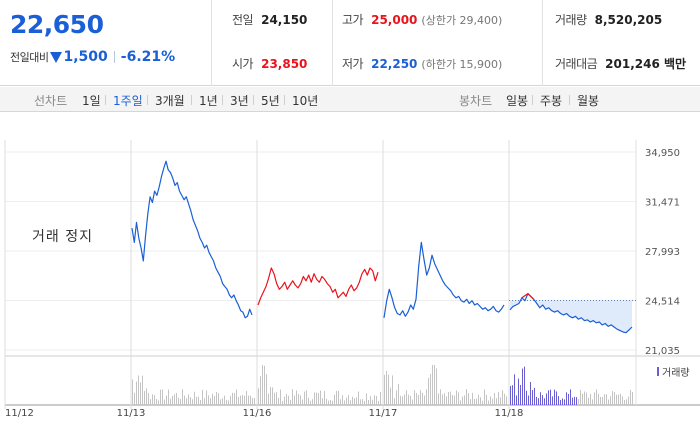 Image resolution: width=700 pixels, height=434 pixels. What do you see at coordinates (239, 101) in the screenshot?
I see `period-tab-3y: 3년` at bounding box center [239, 101].